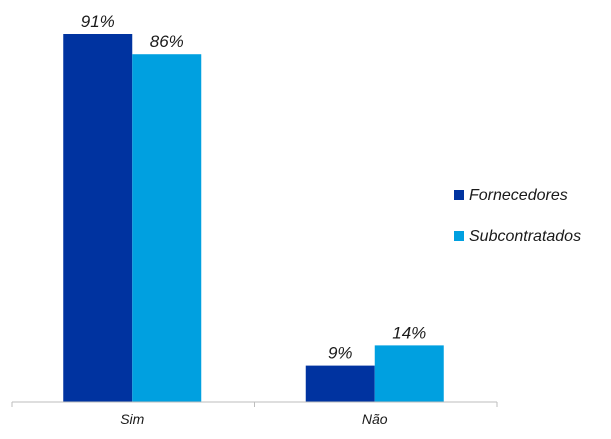 The image size is (611, 439). What do you see at coordinates (409, 373) in the screenshot?
I see `bar-subcontratados-nao` at bounding box center [409, 373].